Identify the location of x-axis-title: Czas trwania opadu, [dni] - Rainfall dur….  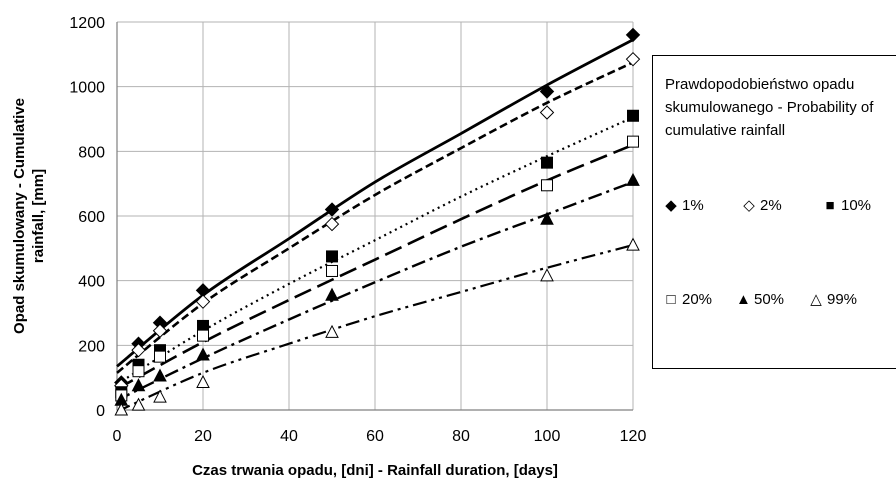
(375, 470).